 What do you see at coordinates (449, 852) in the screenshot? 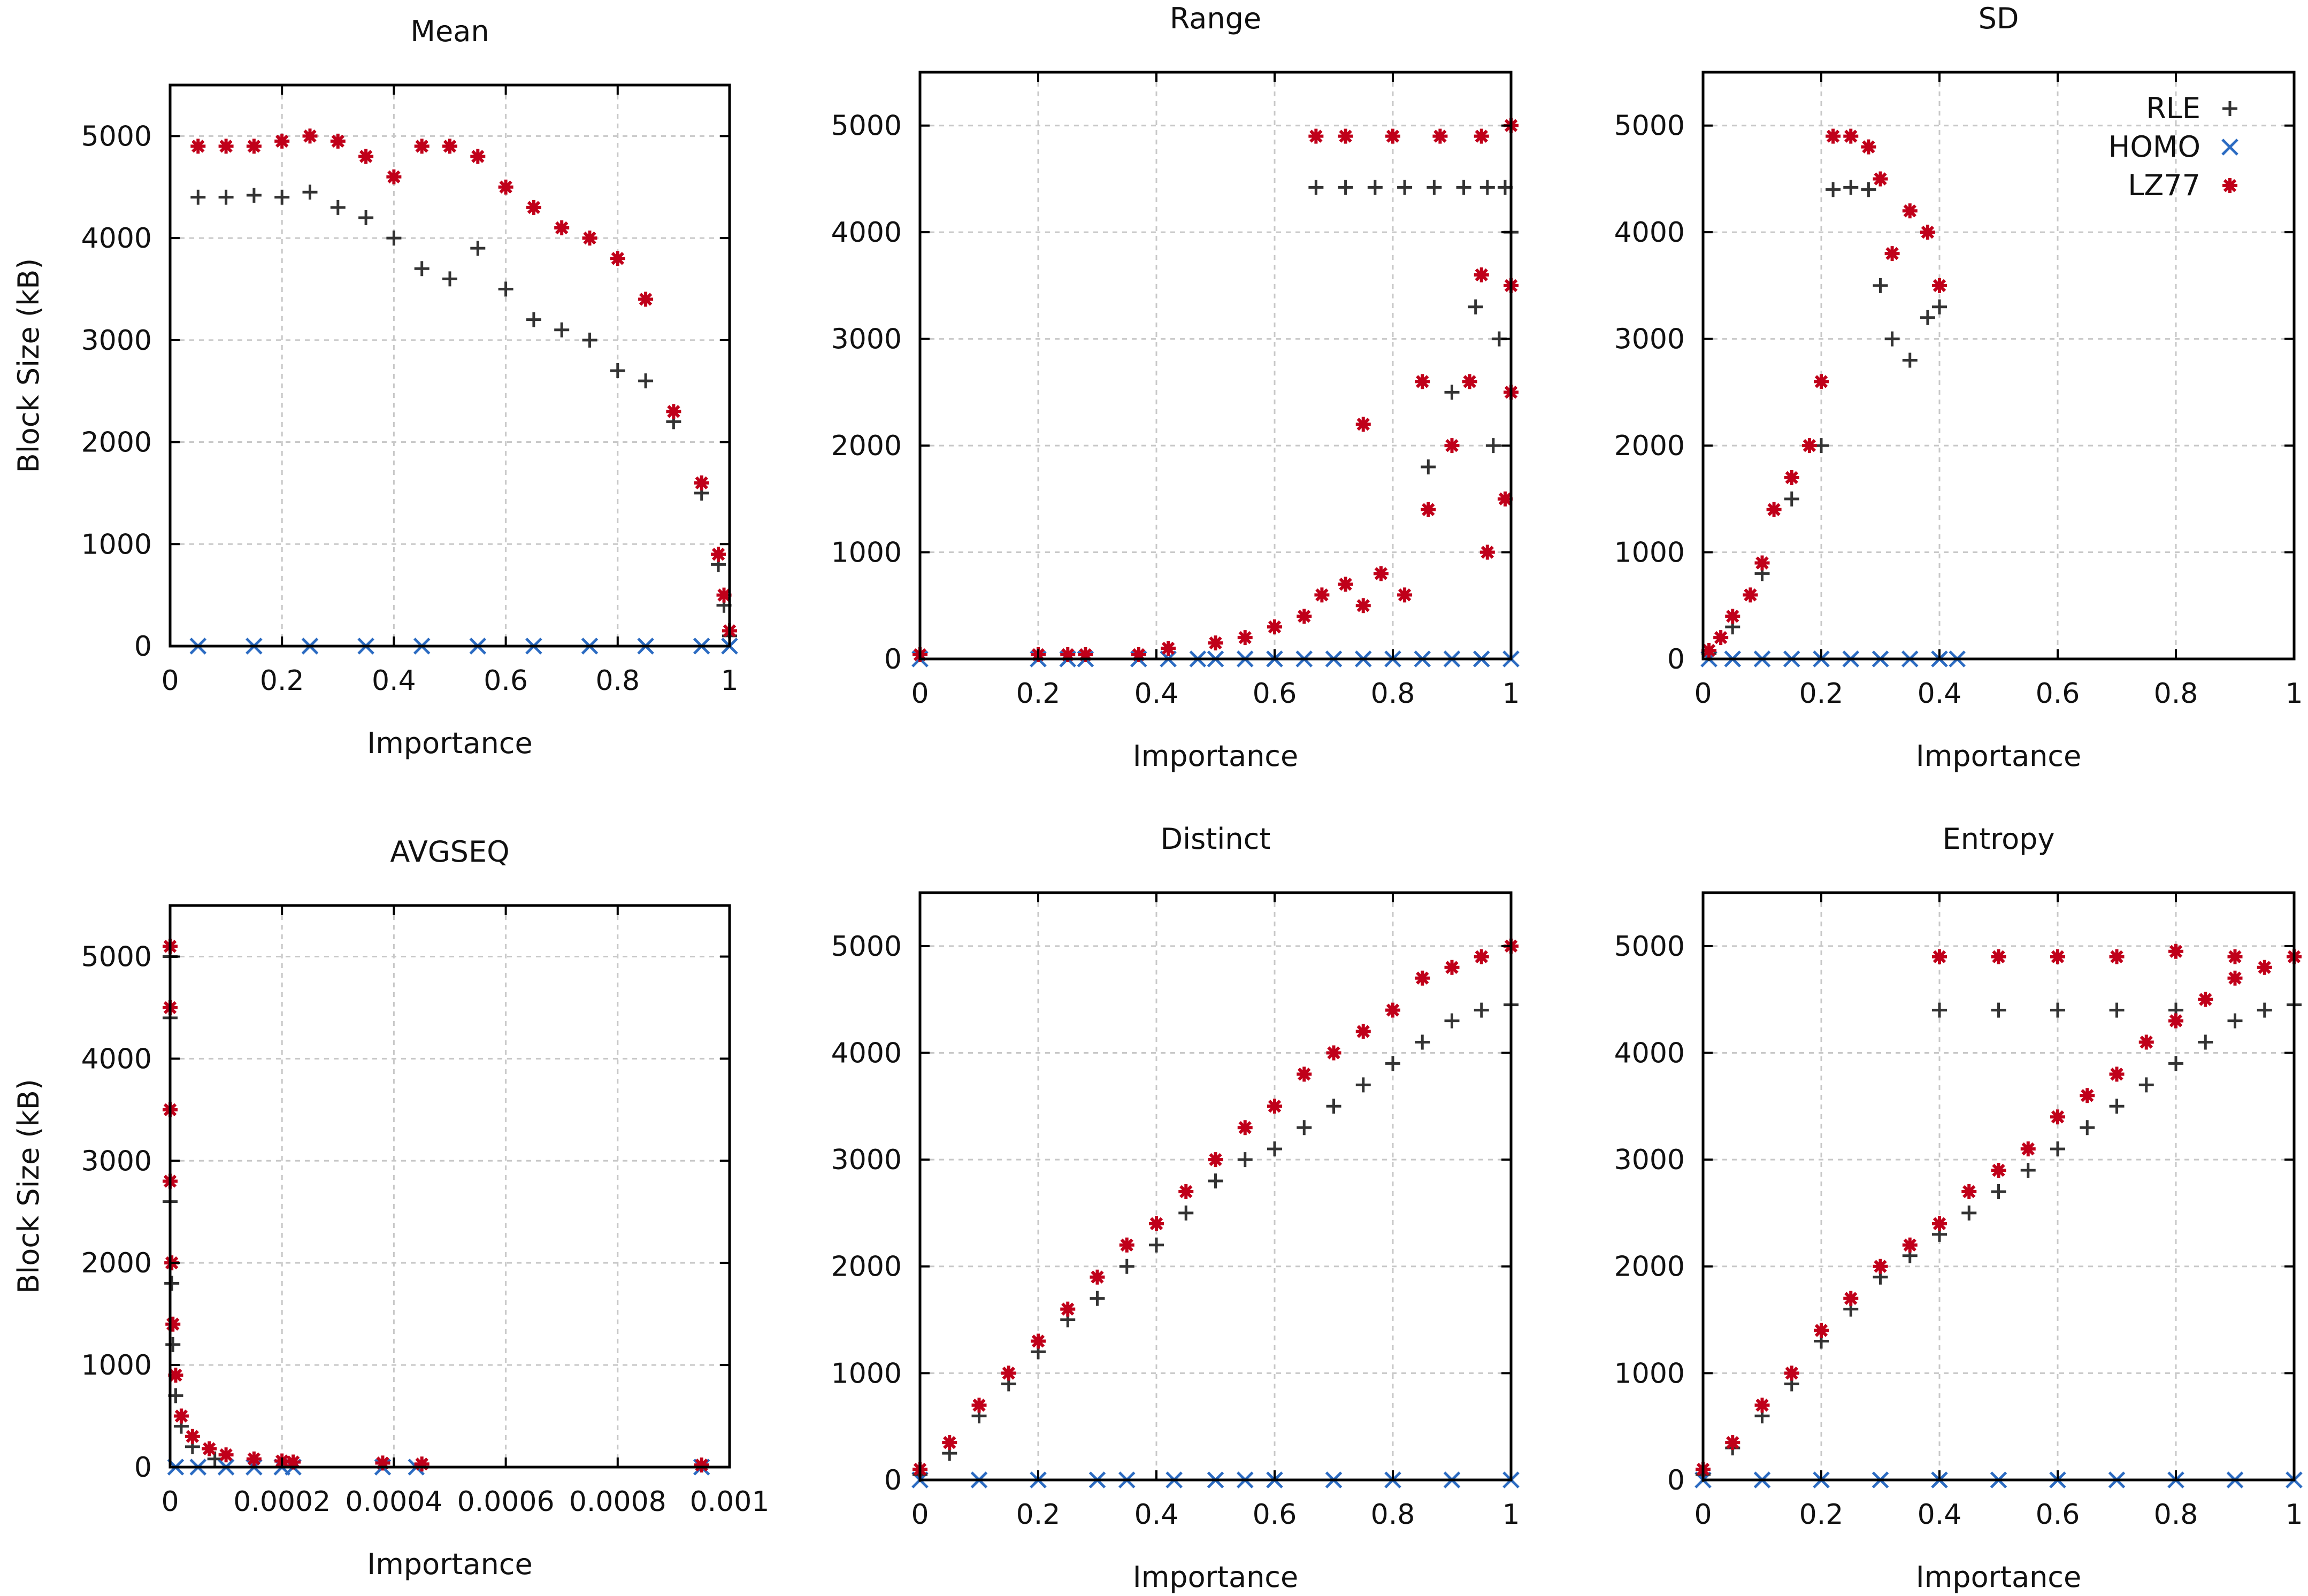
I see `chart-title: AVGSEQ` at bounding box center [449, 852].